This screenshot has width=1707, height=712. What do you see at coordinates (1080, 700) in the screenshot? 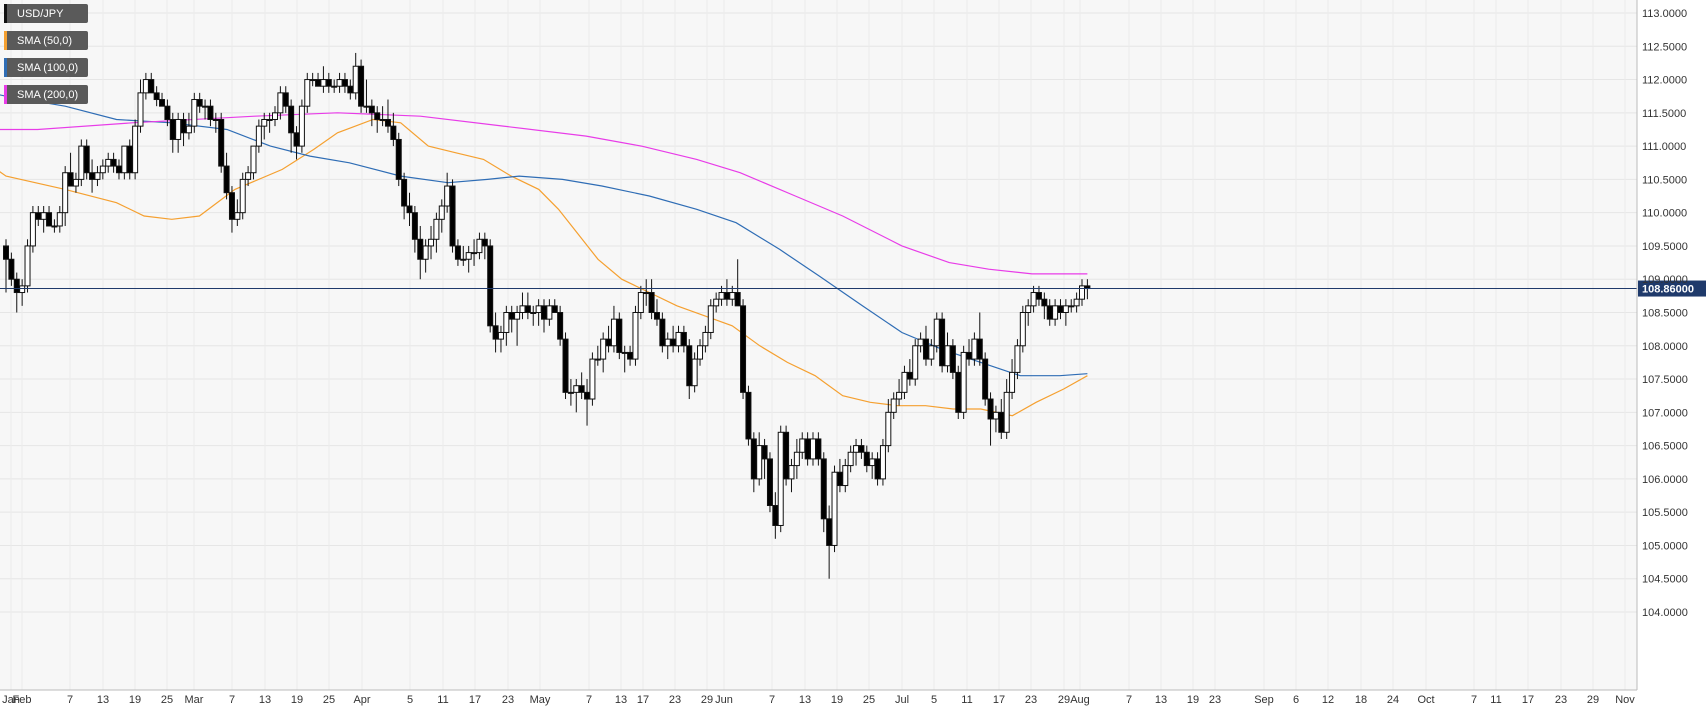
I see `x-tick-label: Aug` at bounding box center [1080, 700].